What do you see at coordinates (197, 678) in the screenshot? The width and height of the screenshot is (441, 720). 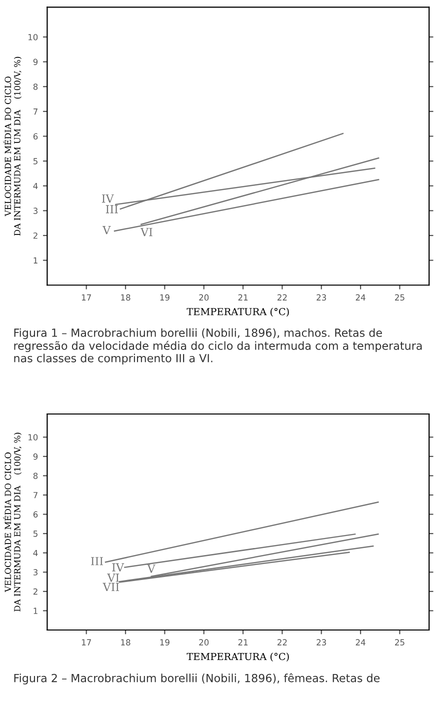 I see `text: Figura 2 – Macrobrachium borellii (Nobili, 1896), fêmeas. Retas de` at bounding box center [197, 678].